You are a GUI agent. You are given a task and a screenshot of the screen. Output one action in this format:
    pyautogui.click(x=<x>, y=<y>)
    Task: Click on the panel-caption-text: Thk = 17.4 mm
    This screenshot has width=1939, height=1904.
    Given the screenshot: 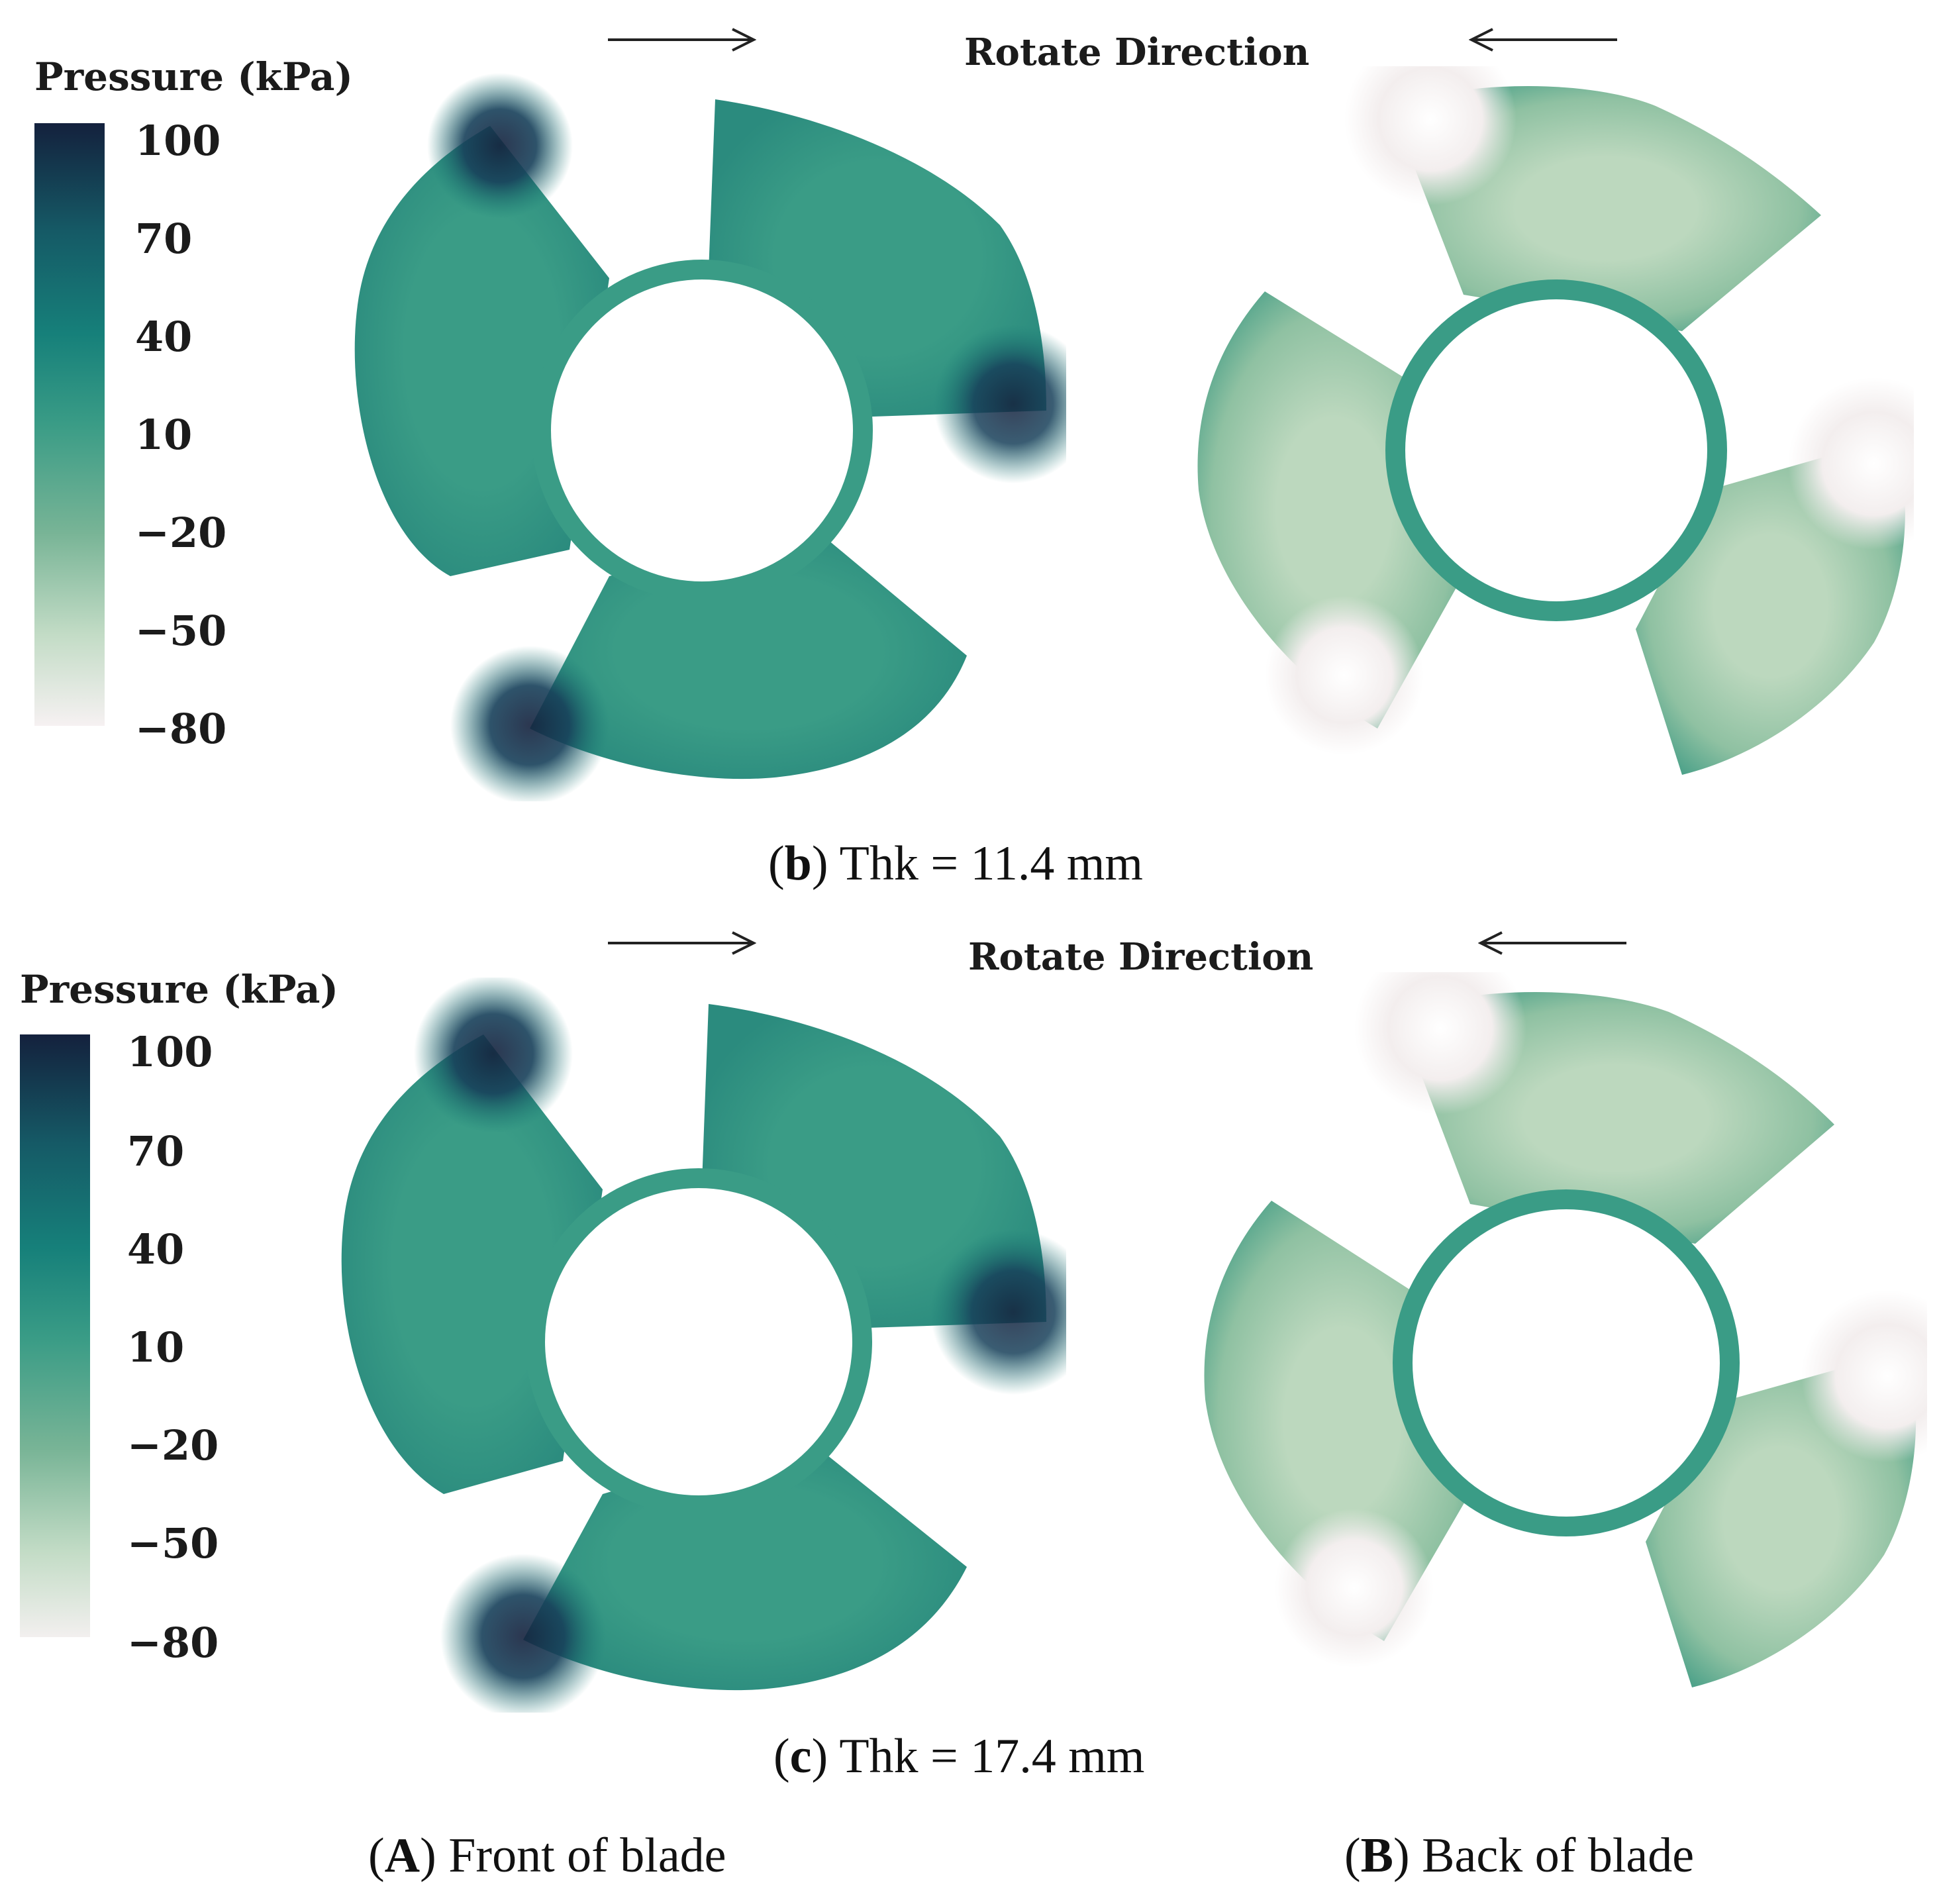 What is the action you would take?
    pyautogui.click(x=992, y=1756)
    